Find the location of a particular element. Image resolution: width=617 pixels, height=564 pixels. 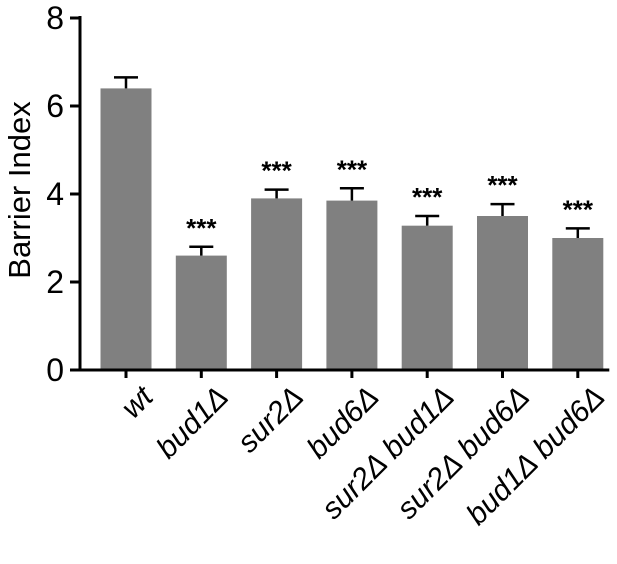

y-tick-label: 8 is located at coordinates (55, 18).